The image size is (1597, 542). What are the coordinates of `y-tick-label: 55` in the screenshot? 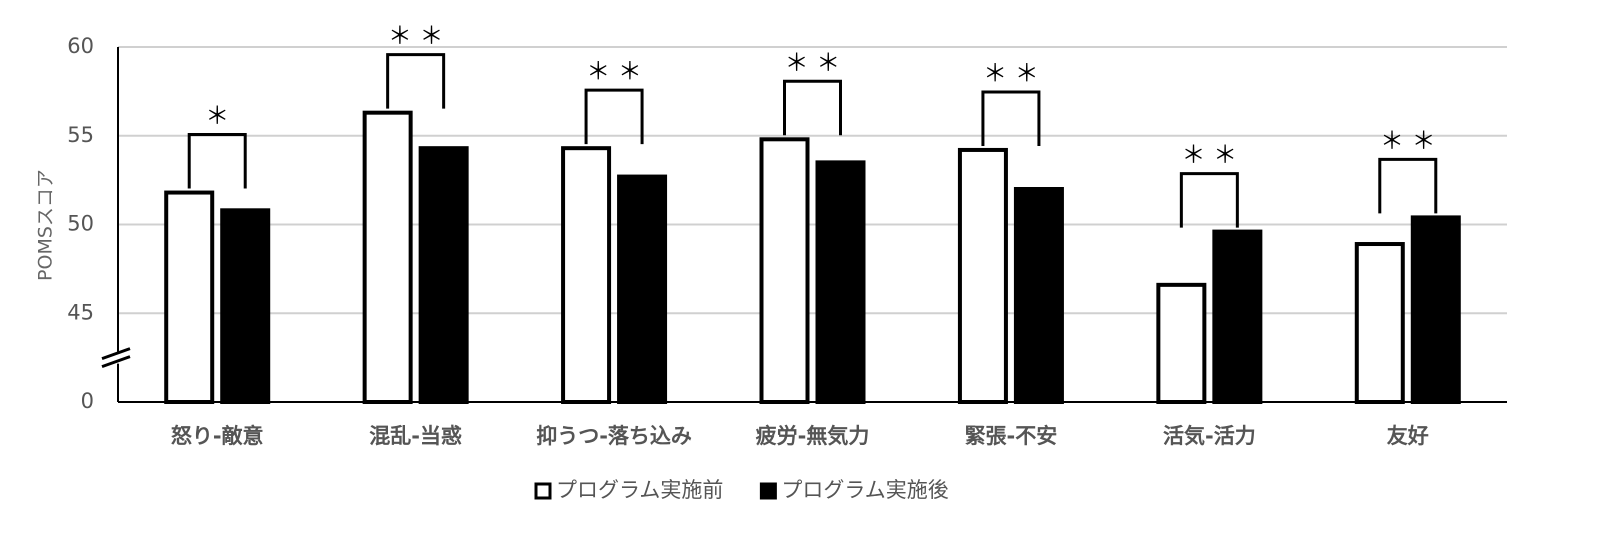 It's located at (80, 135).